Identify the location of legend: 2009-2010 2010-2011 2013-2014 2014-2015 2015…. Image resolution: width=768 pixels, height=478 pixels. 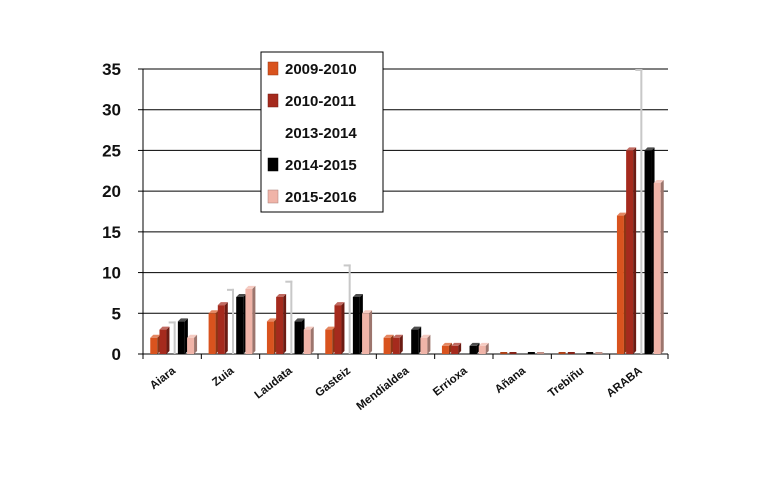
(322, 132).